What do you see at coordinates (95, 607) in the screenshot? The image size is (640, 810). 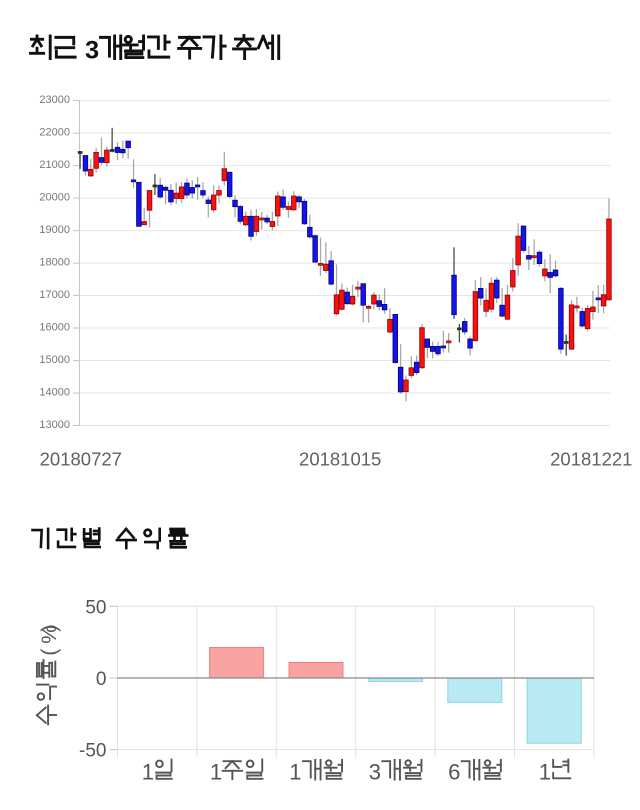 I see `svg-text: 50` at bounding box center [95, 607].